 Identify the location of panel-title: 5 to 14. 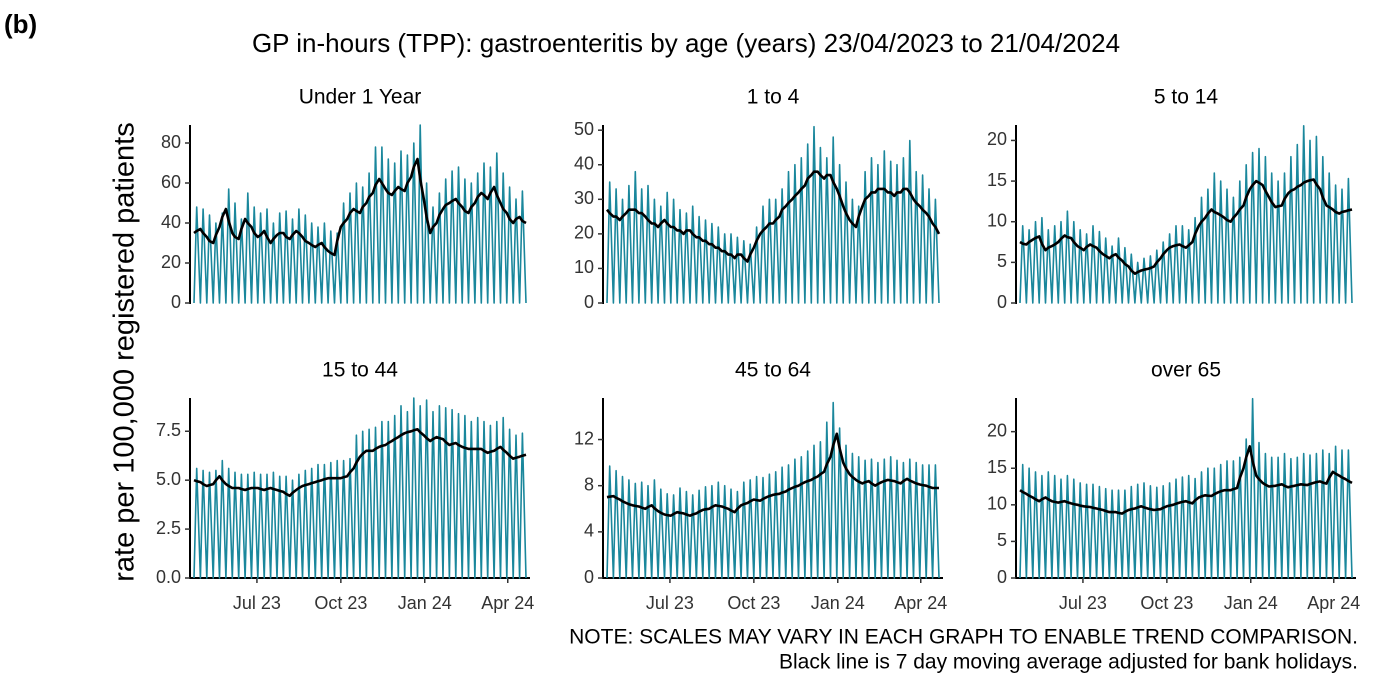
(1186, 97).